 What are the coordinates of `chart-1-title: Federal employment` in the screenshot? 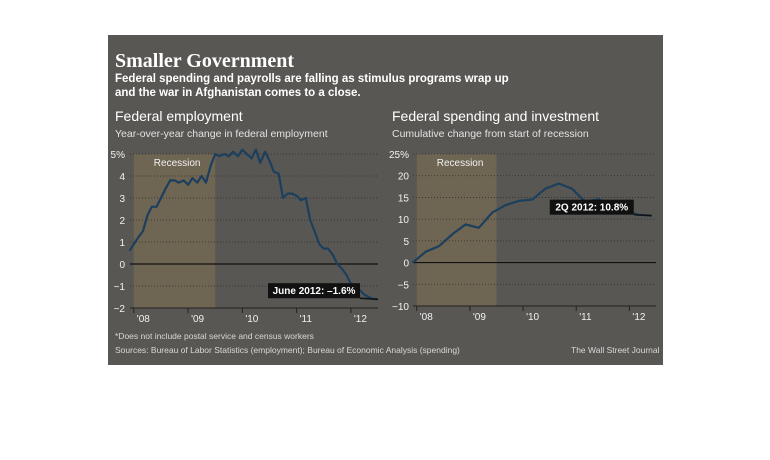 It's located at (179, 116).